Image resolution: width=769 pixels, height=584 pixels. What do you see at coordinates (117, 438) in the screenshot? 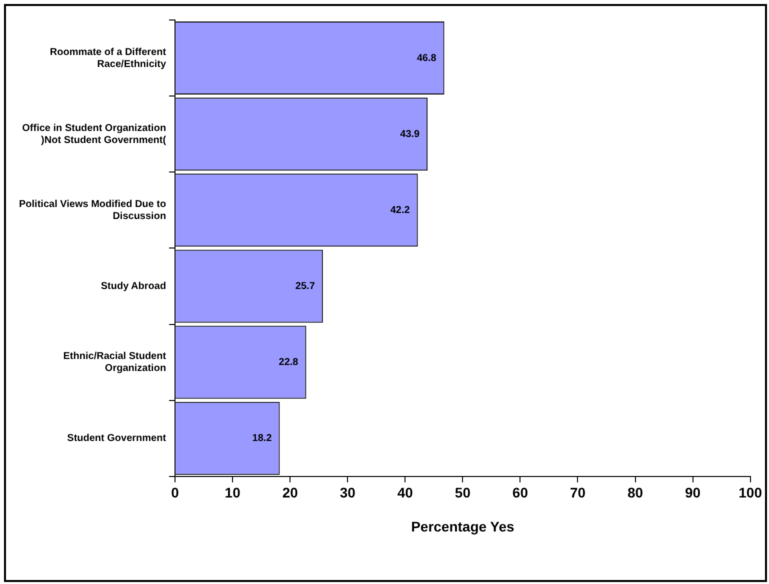
I see `y-tick-label: Student Government` at bounding box center [117, 438].